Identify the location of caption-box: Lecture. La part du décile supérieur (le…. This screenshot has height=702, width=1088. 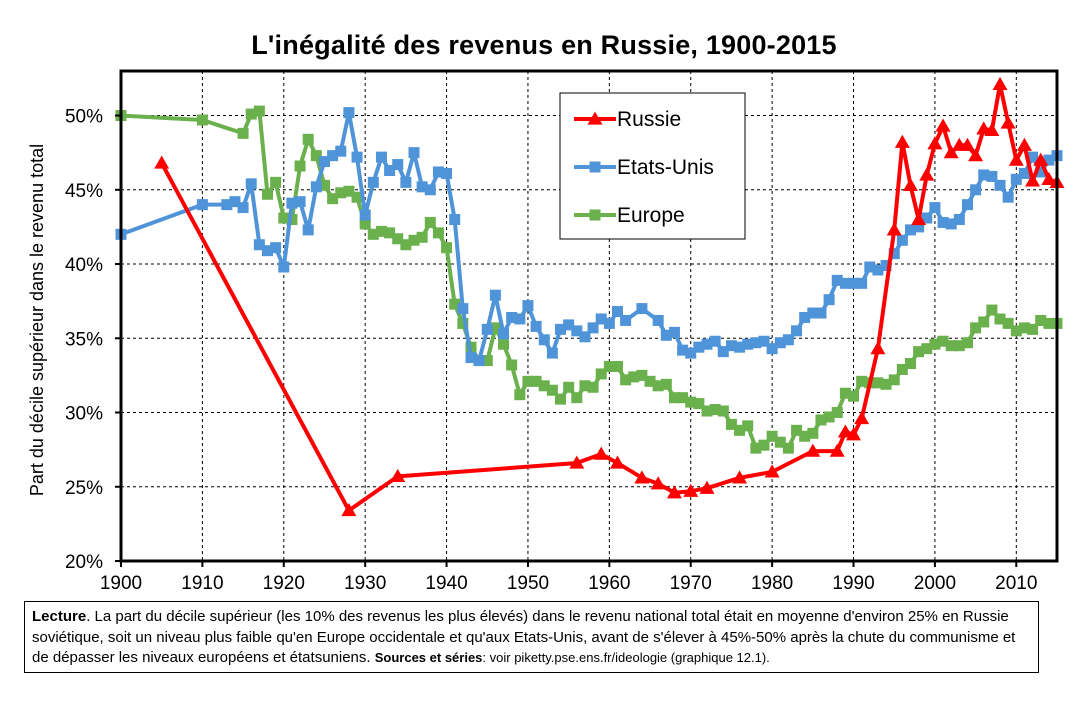
(531, 637).